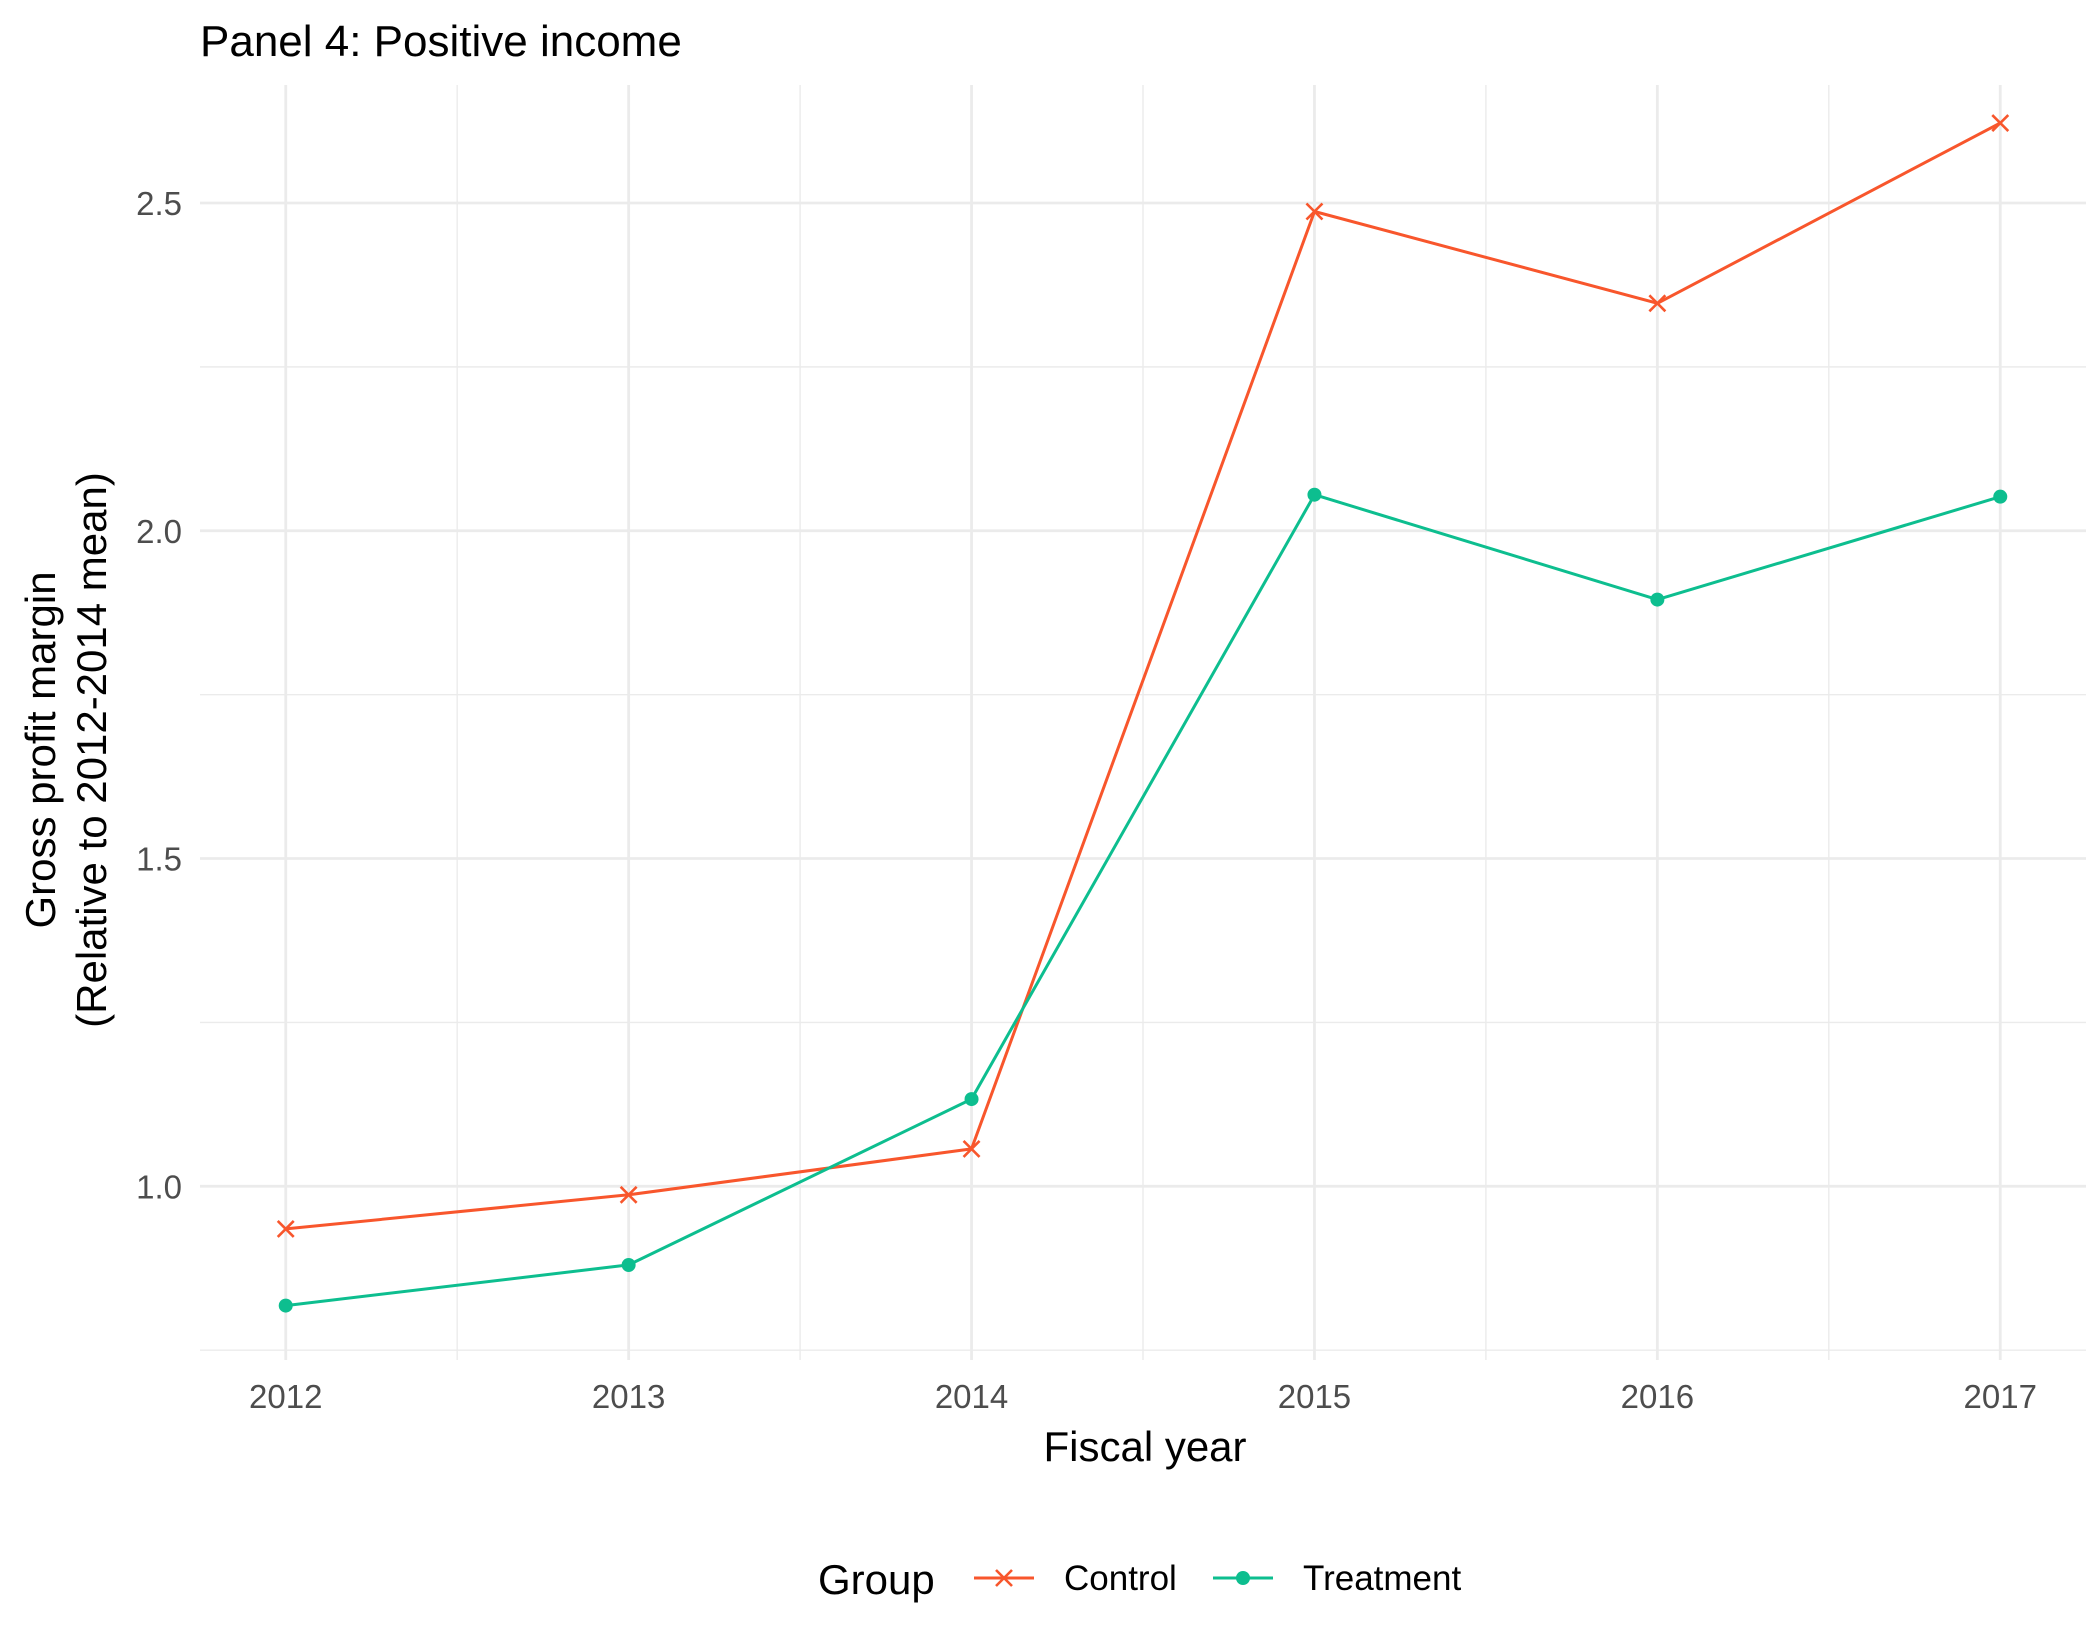  What do you see at coordinates (1243, 1578) in the screenshot?
I see `legend-key-dot-marker` at bounding box center [1243, 1578].